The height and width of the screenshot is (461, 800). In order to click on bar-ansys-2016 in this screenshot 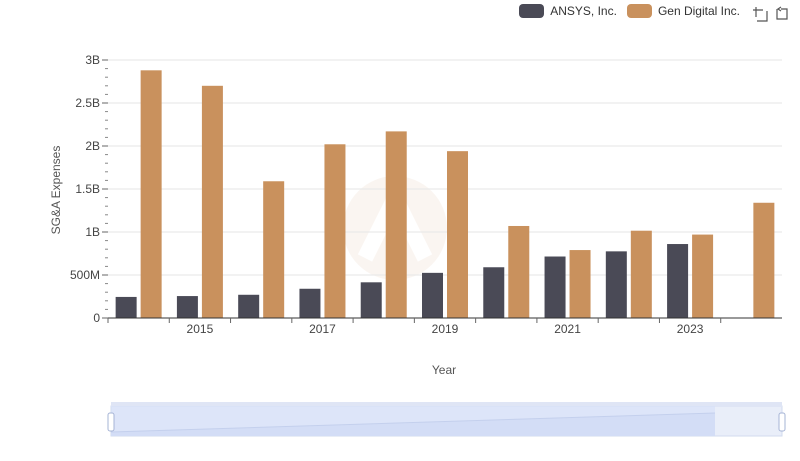, I will do `click(249, 306)`.